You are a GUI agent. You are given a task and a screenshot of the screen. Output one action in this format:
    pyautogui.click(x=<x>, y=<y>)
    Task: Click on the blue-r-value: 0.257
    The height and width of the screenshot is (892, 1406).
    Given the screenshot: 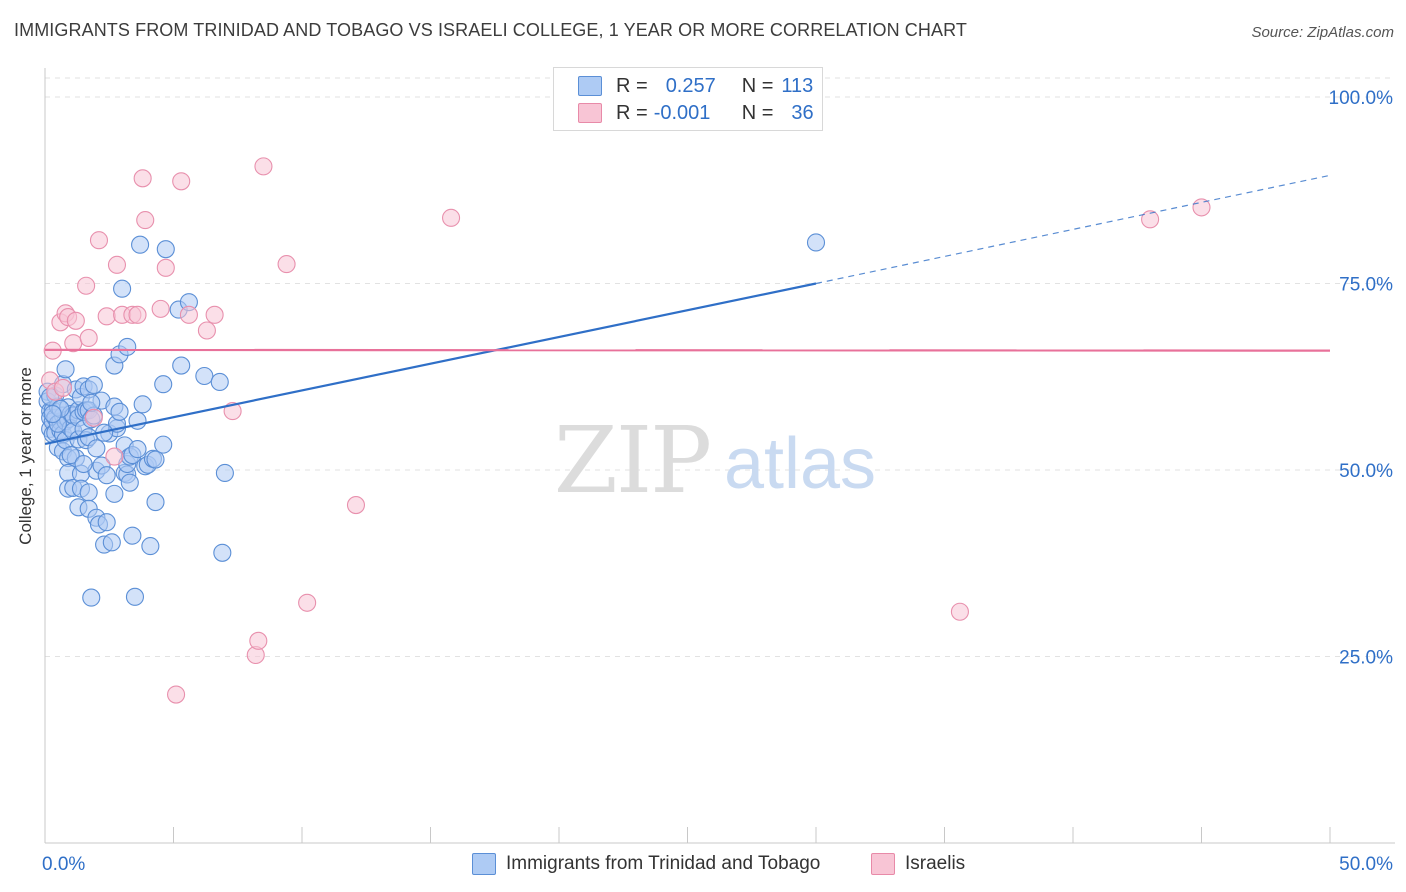 What is the action you would take?
    pyautogui.click(x=690, y=85)
    